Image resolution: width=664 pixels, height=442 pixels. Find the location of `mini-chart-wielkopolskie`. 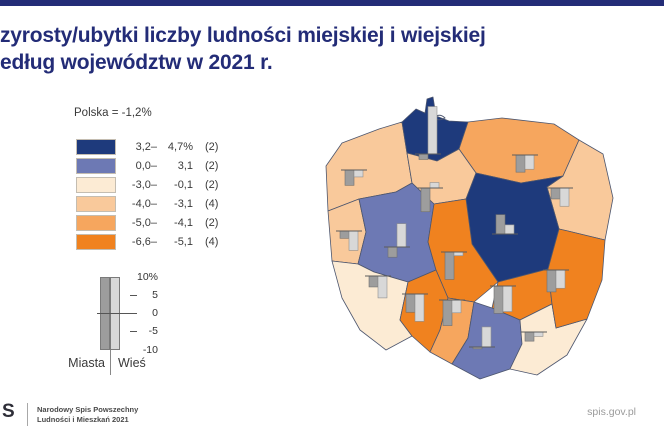

mini-chart-wielkopolskie is located at coordinates (397, 240).